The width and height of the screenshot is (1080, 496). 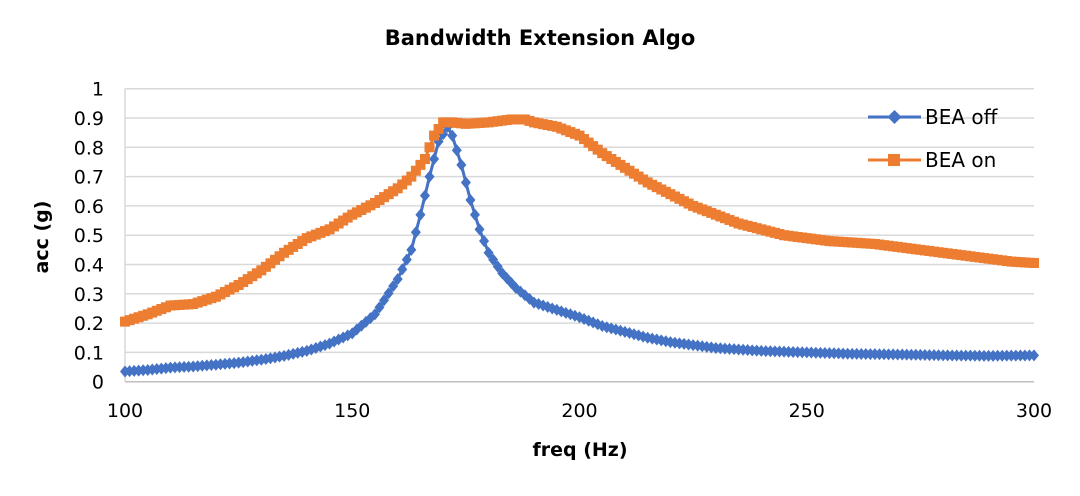 I want to click on y-tick-label: 0, so click(x=98, y=383).